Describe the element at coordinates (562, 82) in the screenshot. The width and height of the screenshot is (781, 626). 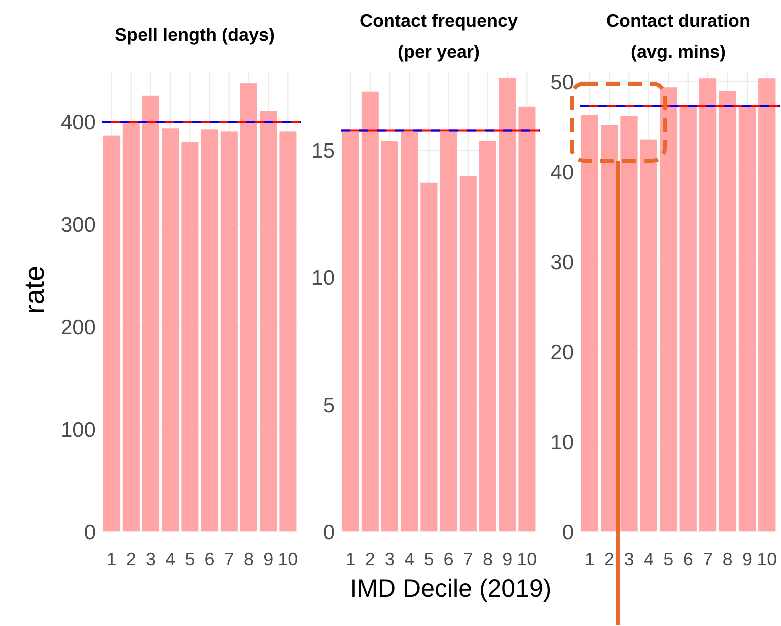
I see `y-tick-label: 50` at that location.